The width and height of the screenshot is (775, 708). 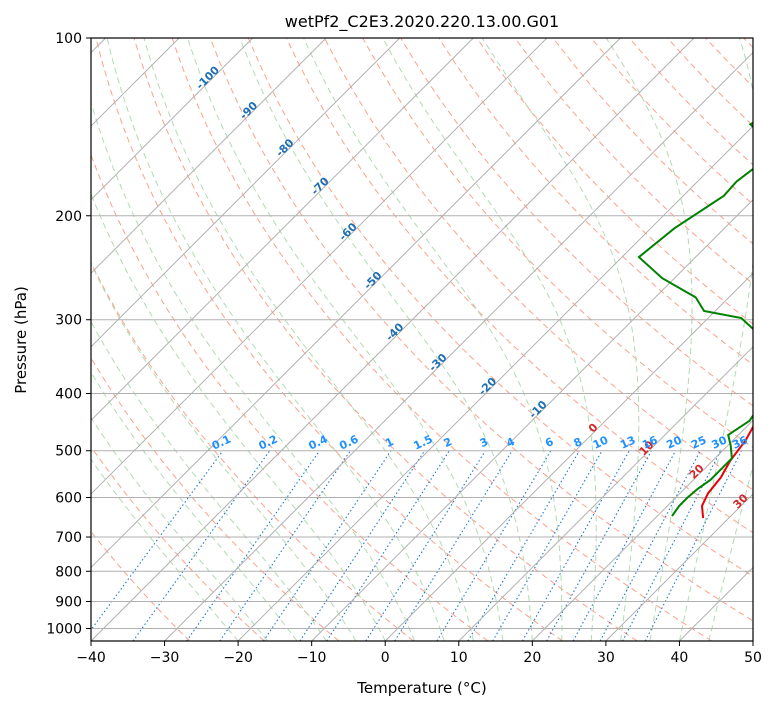 I want to click on y-tick-label: 900, so click(x=68, y=602).